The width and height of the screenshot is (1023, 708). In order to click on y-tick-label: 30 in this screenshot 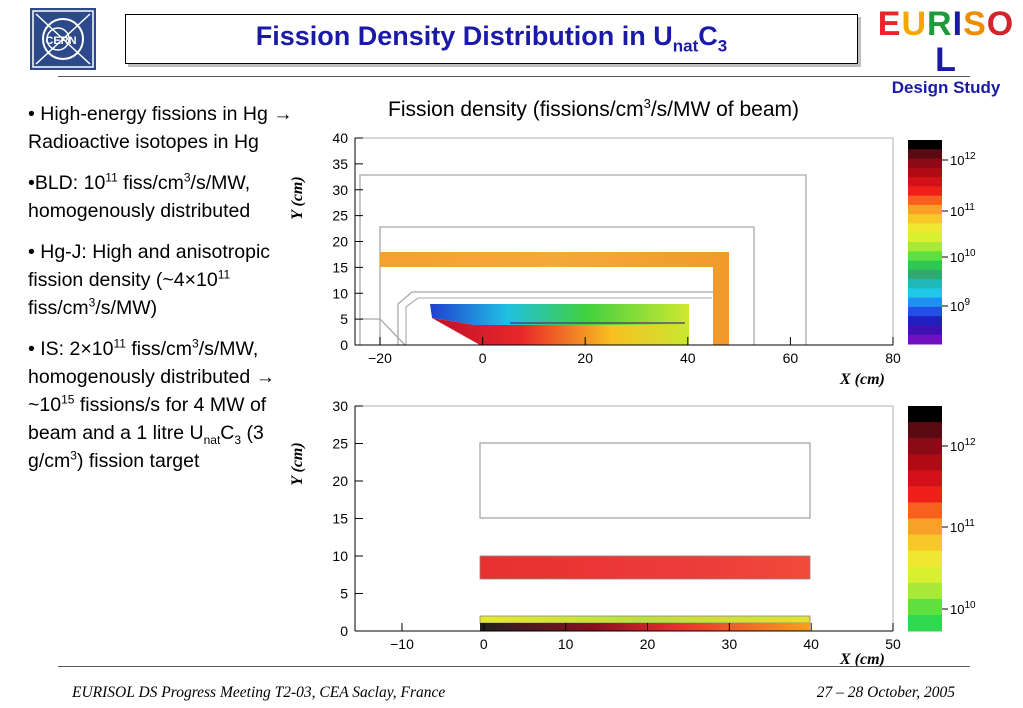, I will do `click(340, 406)`.